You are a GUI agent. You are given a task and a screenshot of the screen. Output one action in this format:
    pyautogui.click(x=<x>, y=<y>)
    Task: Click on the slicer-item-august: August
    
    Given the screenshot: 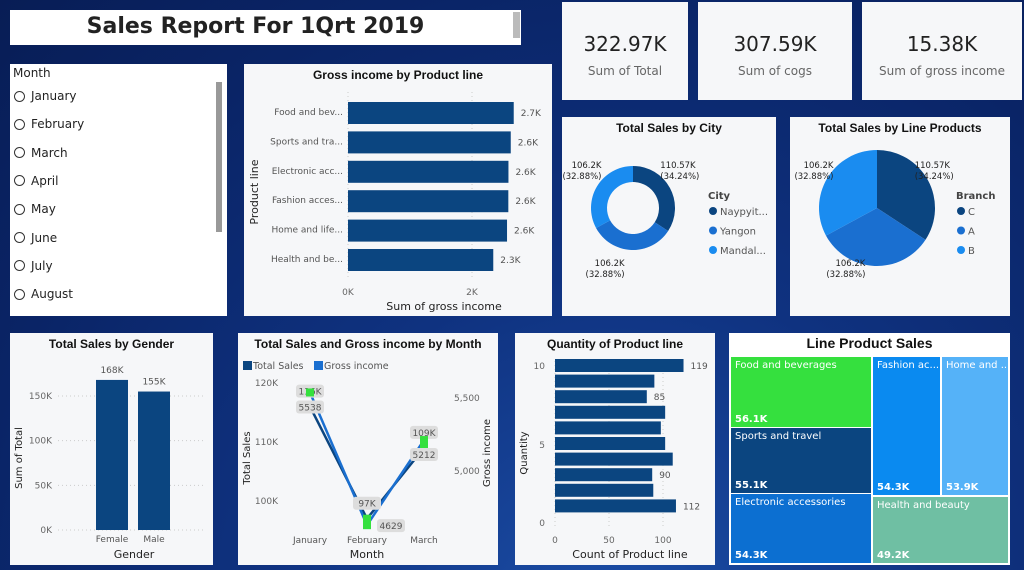 What is the action you would take?
    pyautogui.click(x=43, y=294)
    